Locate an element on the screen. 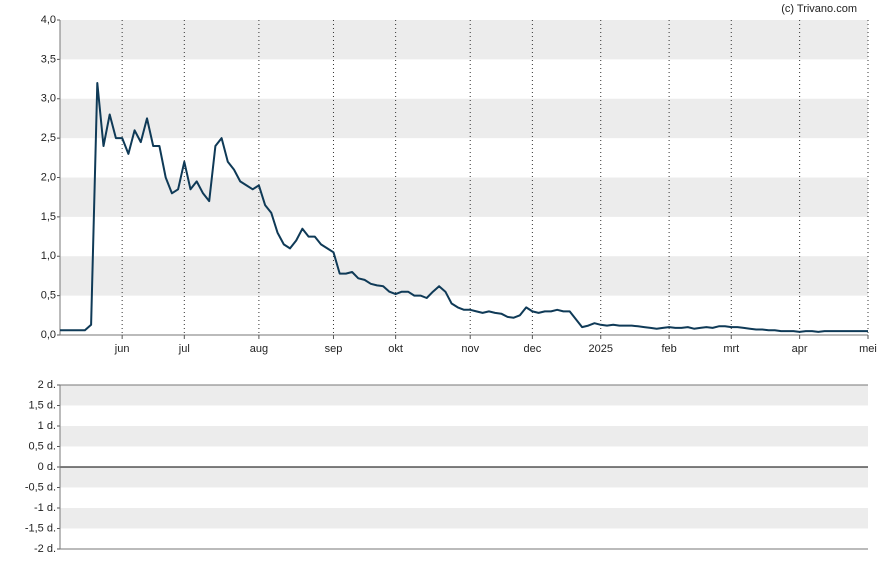 The height and width of the screenshot is (565, 888). y-tick-label: 2 d. is located at coordinates (47, 385).